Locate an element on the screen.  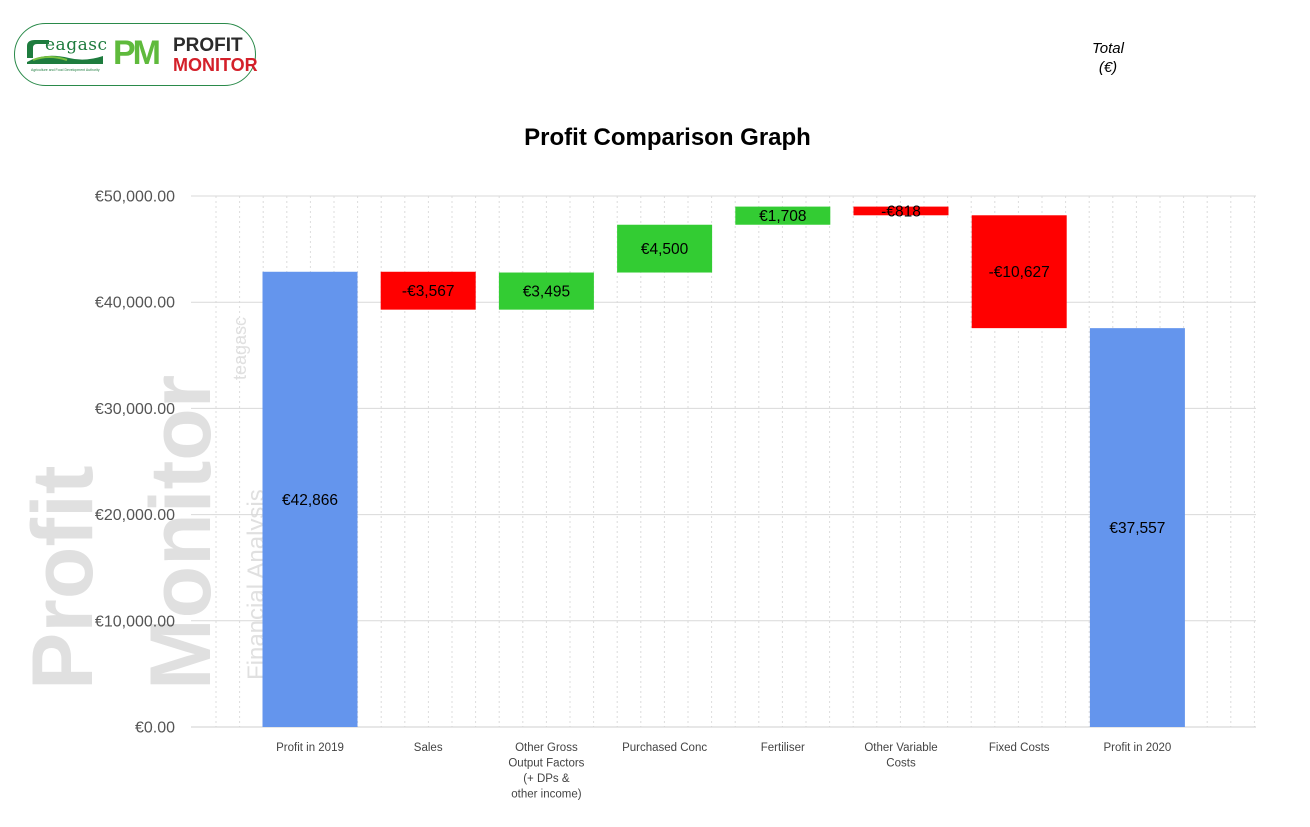
y-tick-label: €40,000.00 is located at coordinates (135, 303).